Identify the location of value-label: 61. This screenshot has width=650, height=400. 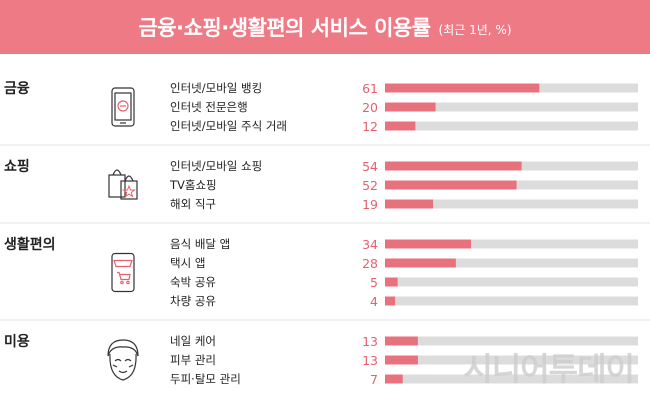
(370, 88).